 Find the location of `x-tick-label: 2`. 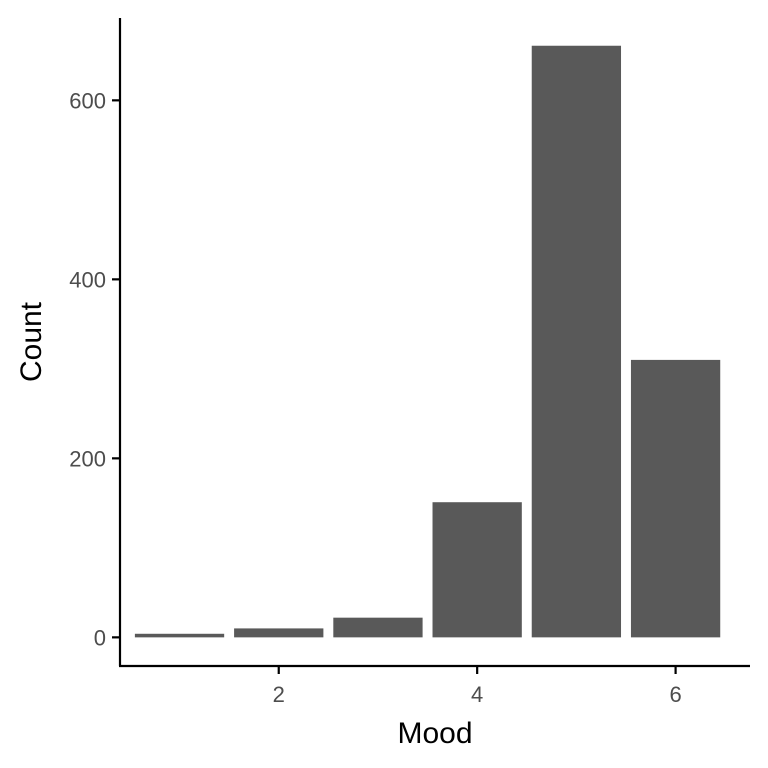

x-tick-label: 2 is located at coordinates (279, 694).